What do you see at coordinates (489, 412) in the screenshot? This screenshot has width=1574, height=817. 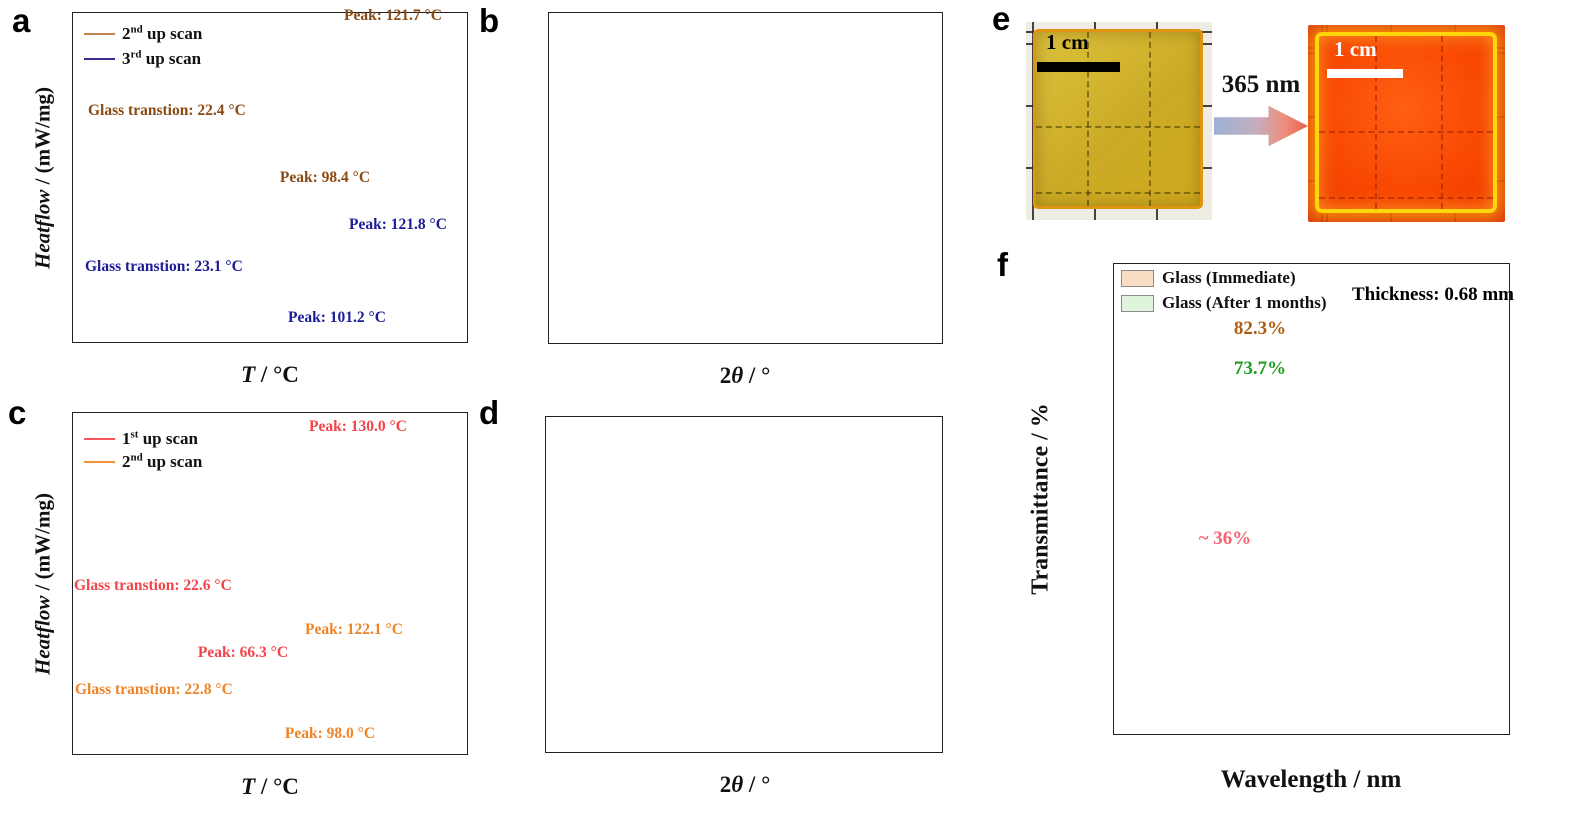 I see `panel-label-d: d` at bounding box center [489, 412].